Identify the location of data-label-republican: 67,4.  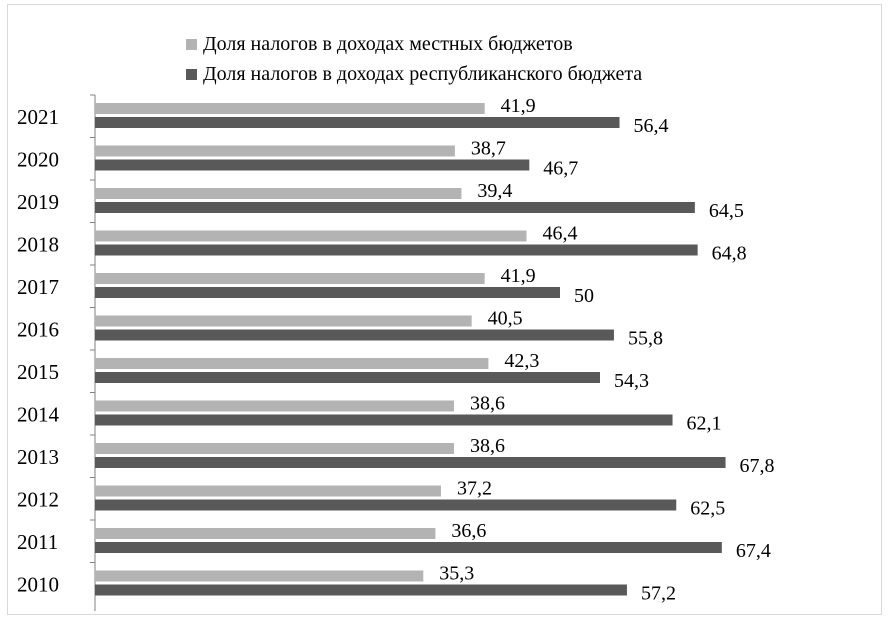
(753, 551).